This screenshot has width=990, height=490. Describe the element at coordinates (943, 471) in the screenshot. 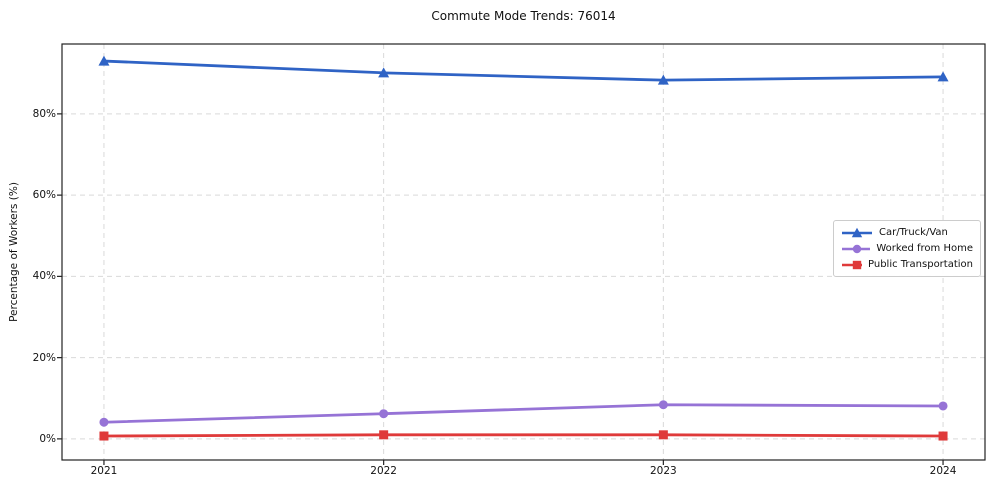

I see `x-tick-label: 2024` at that location.